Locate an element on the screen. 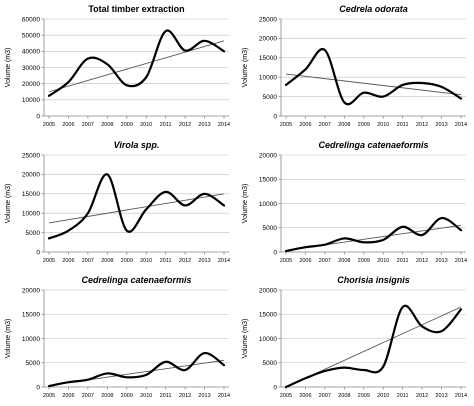  series-line is located at coordinates (373, 76).